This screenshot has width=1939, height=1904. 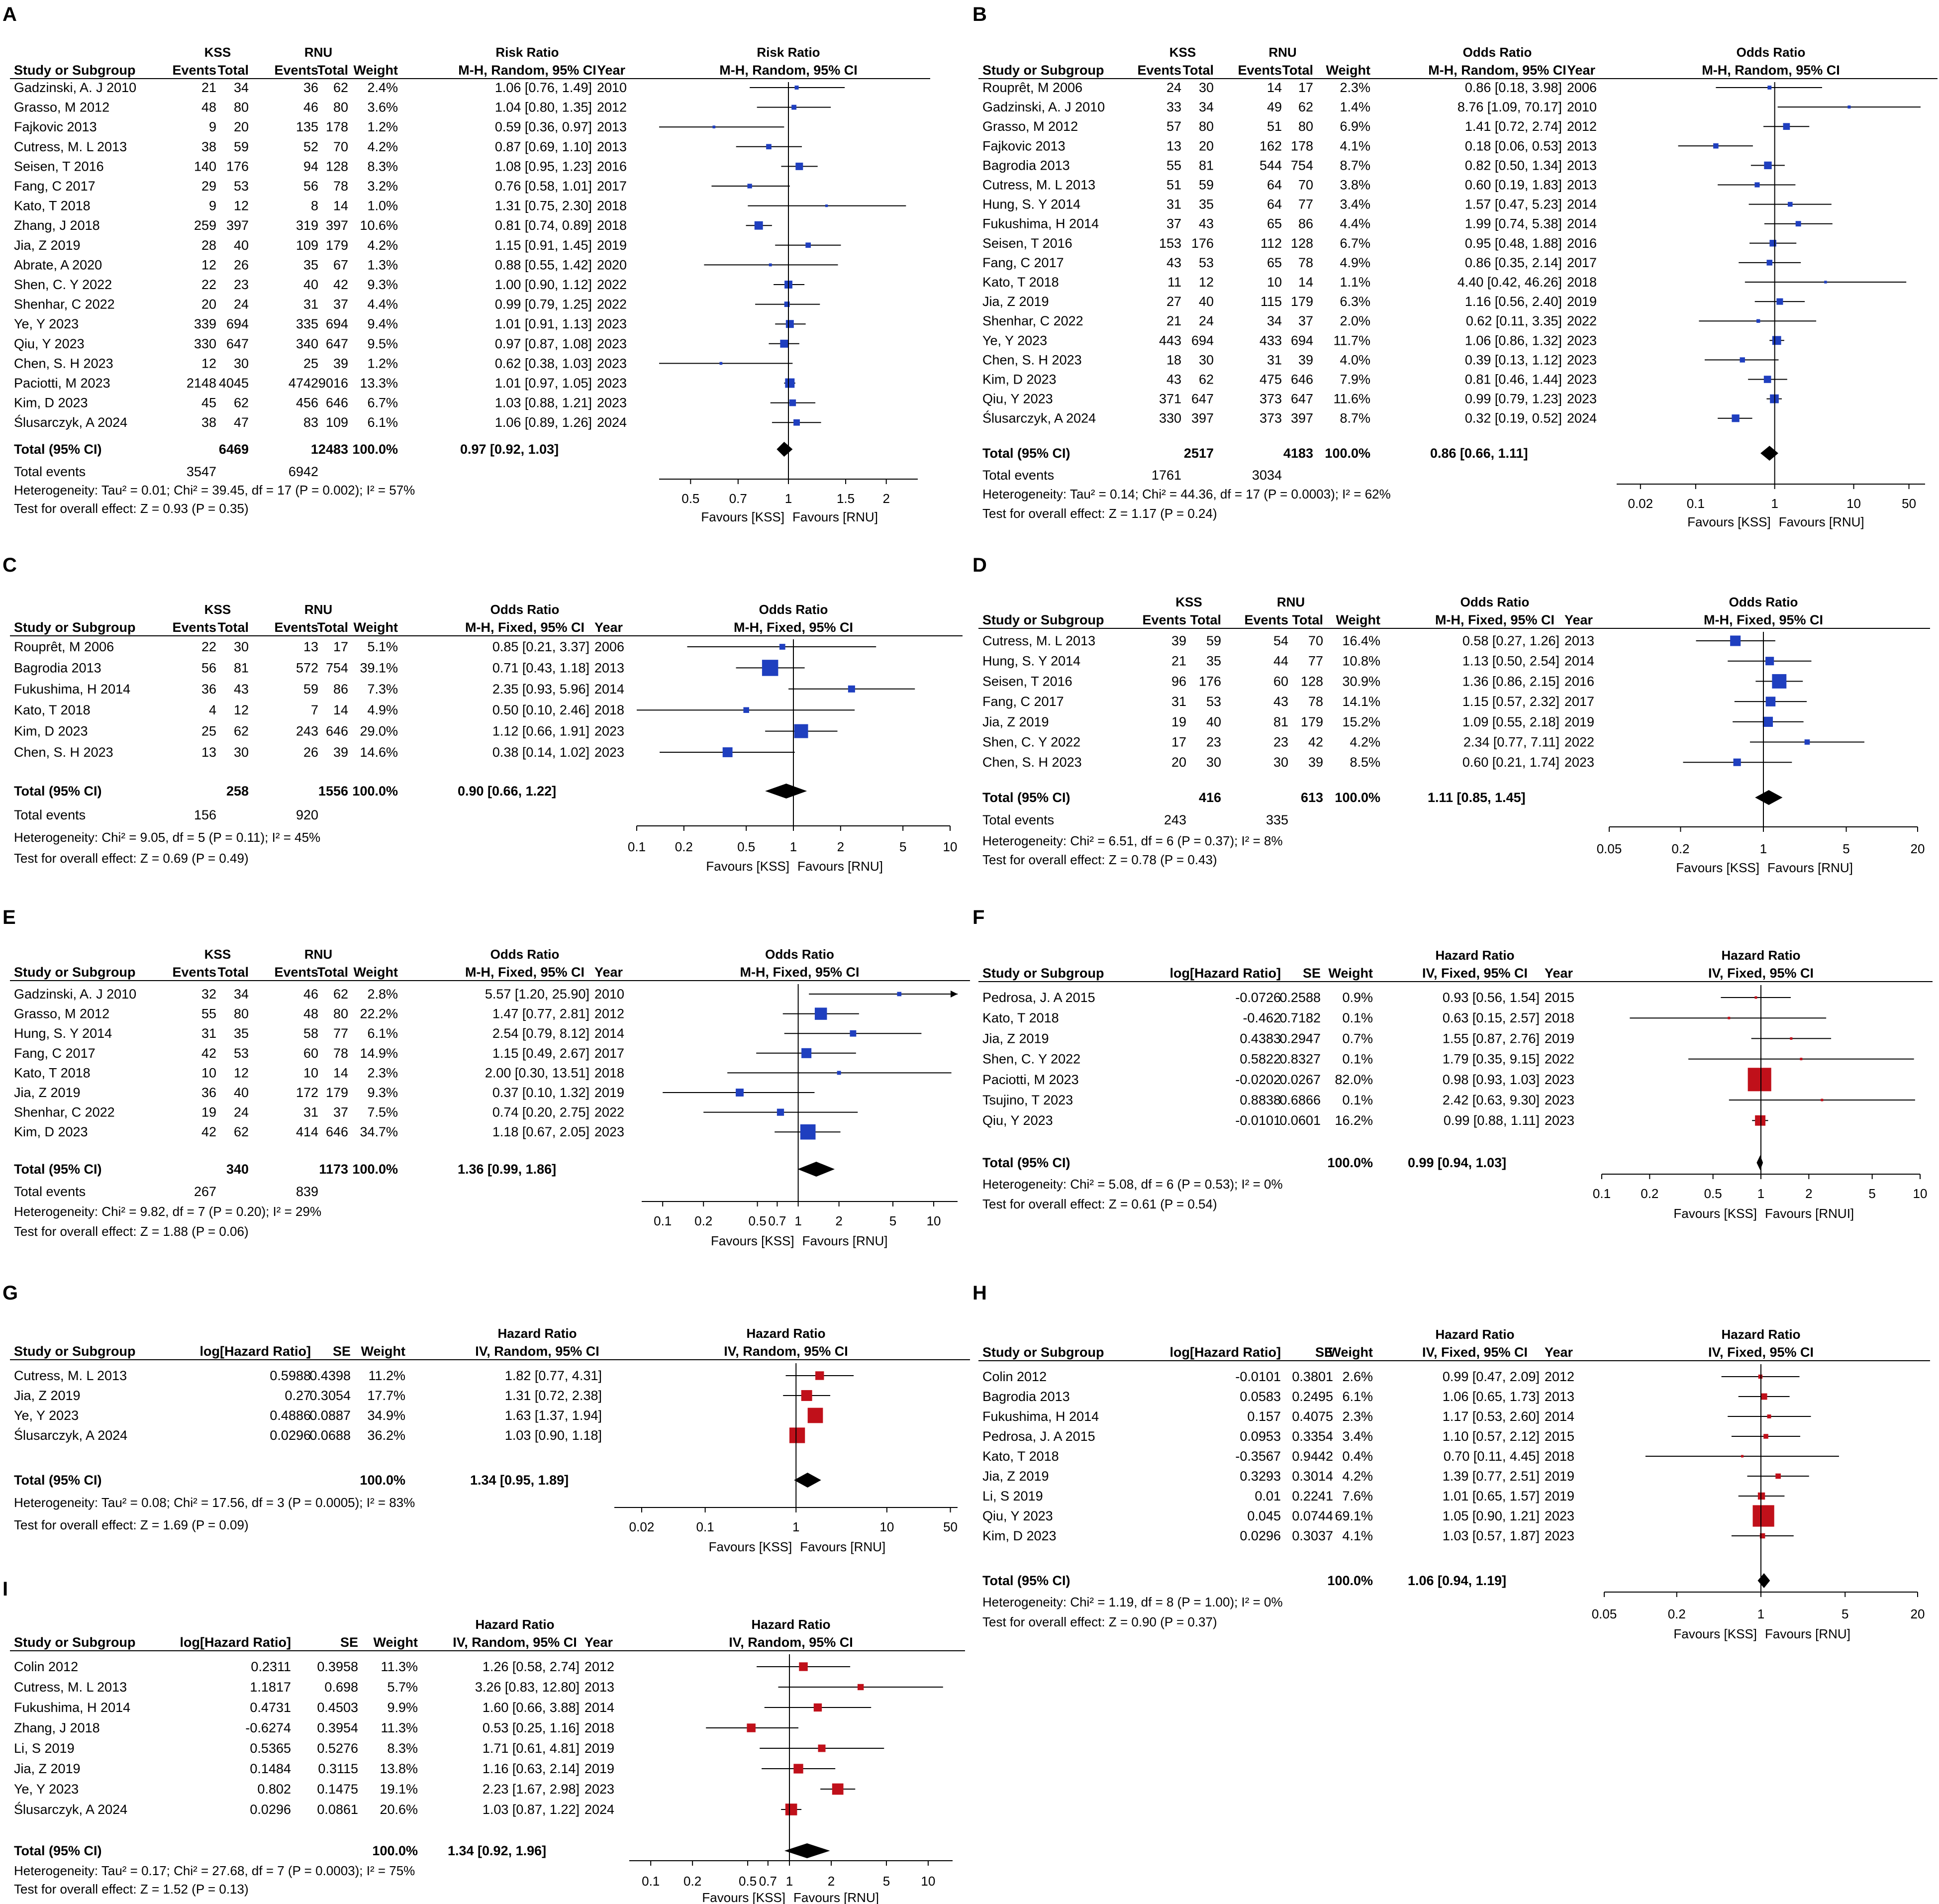 What do you see at coordinates (340, 146) in the screenshot?
I see `total-2: 70` at bounding box center [340, 146].